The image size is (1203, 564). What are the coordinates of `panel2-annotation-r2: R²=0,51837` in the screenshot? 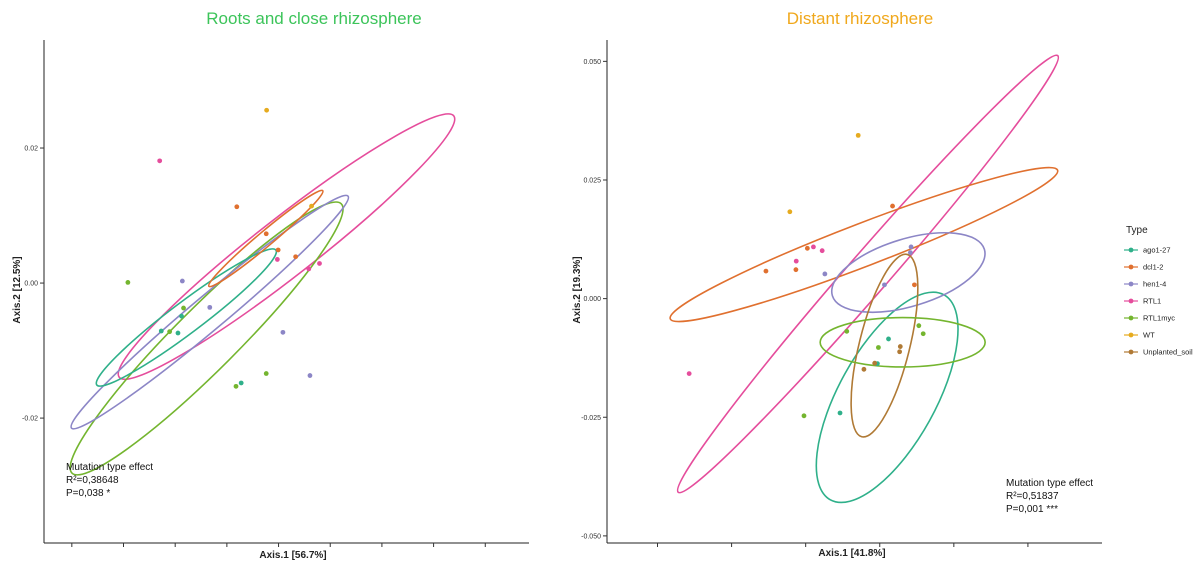 It's located at (1032, 496).